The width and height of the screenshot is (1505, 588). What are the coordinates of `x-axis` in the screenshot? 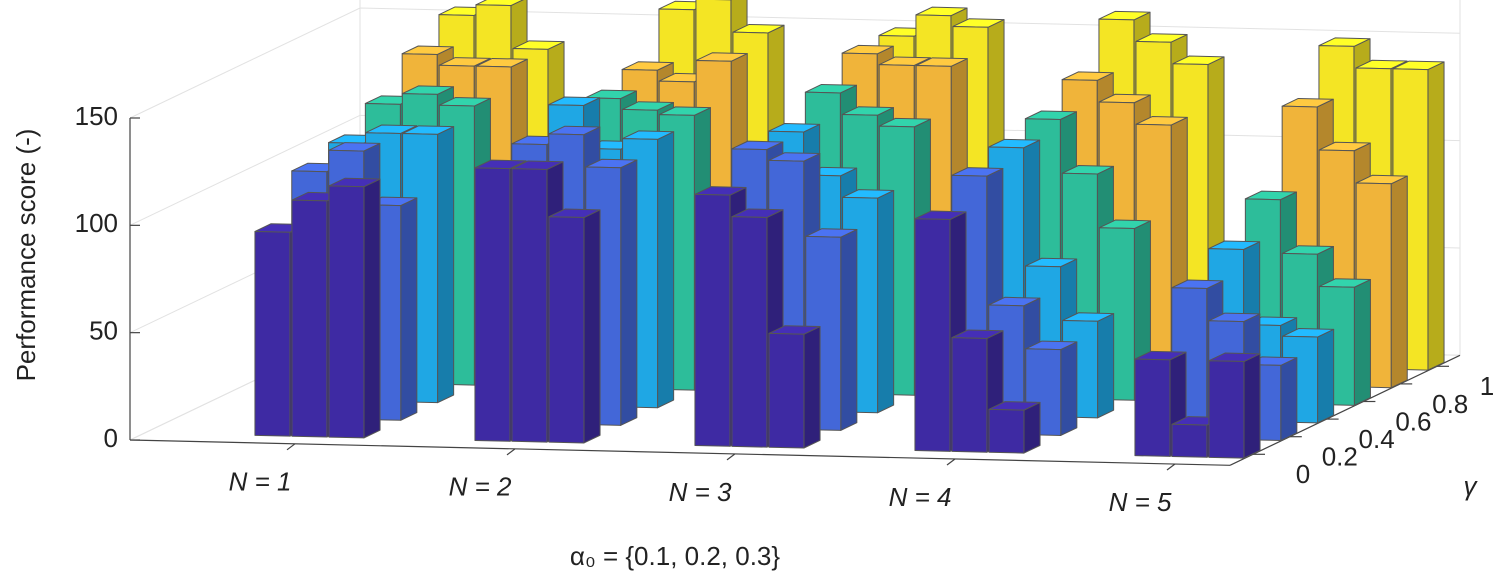 It's located at (680, 452).